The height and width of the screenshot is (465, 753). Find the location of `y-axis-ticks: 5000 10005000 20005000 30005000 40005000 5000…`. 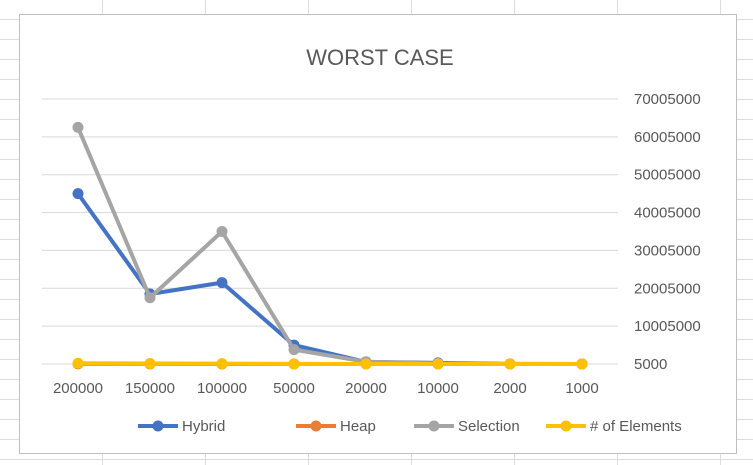

y-axis-ticks: 5000 10005000 20005000 30005000 40005000 5000… is located at coordinates (667, 232).